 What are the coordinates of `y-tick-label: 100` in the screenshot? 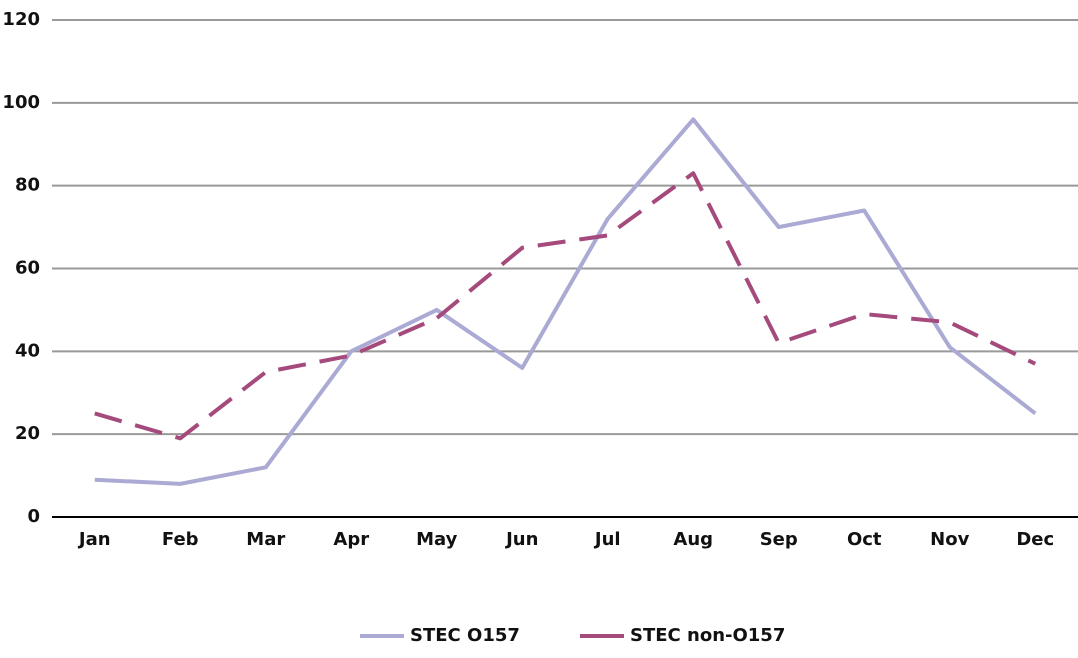 It's located at (21, 102).